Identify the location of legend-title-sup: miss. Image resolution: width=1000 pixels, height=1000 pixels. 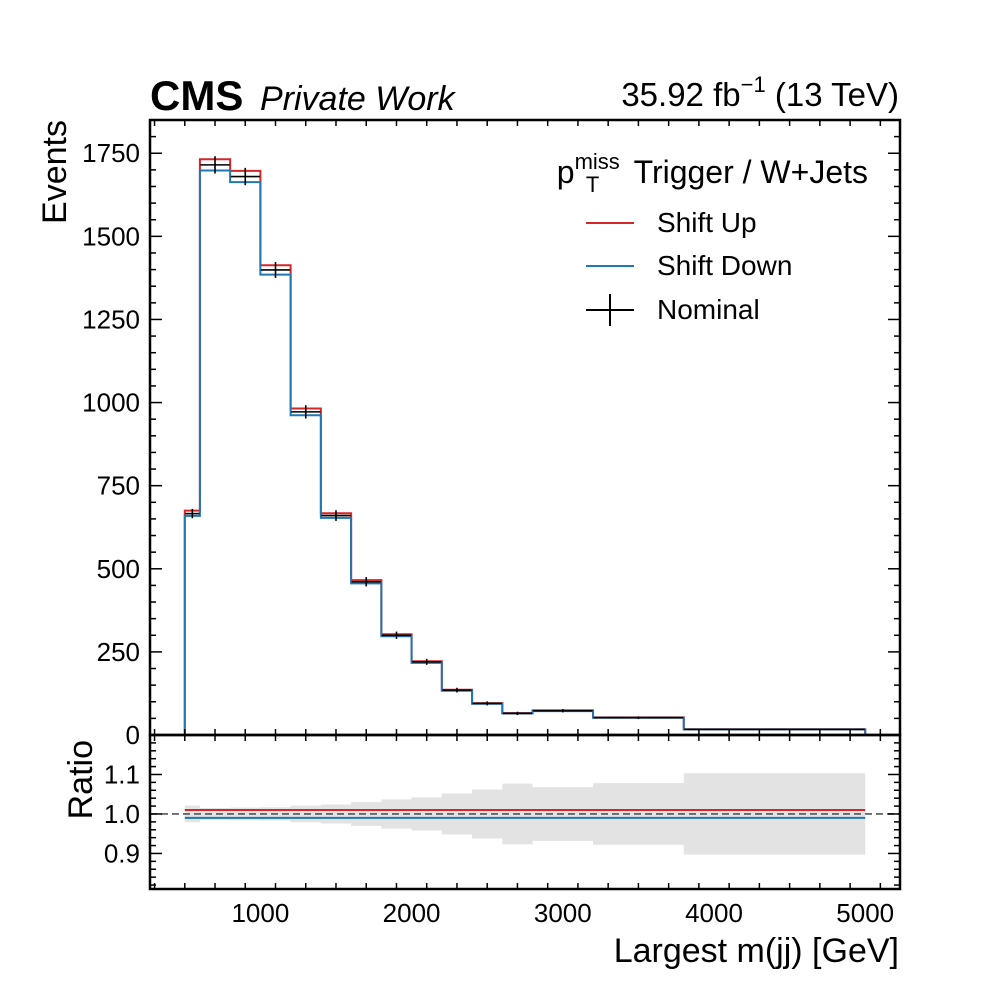
(597, 161).